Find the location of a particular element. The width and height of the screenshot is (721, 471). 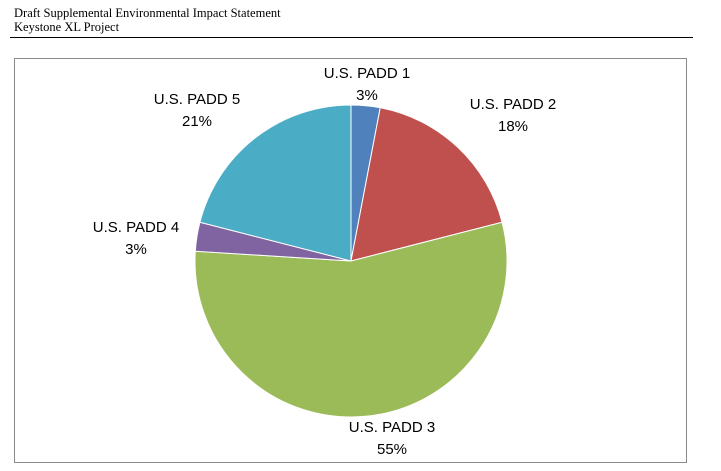

slice-value-label-u-s-padd-3: 55% is located at coordinates (392, 449).